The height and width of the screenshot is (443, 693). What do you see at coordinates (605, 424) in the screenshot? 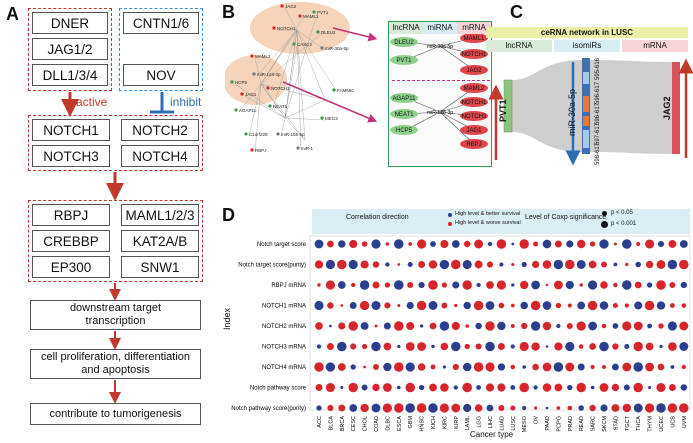
I see `col-label: SKCM` at bounding box center [605, 424].